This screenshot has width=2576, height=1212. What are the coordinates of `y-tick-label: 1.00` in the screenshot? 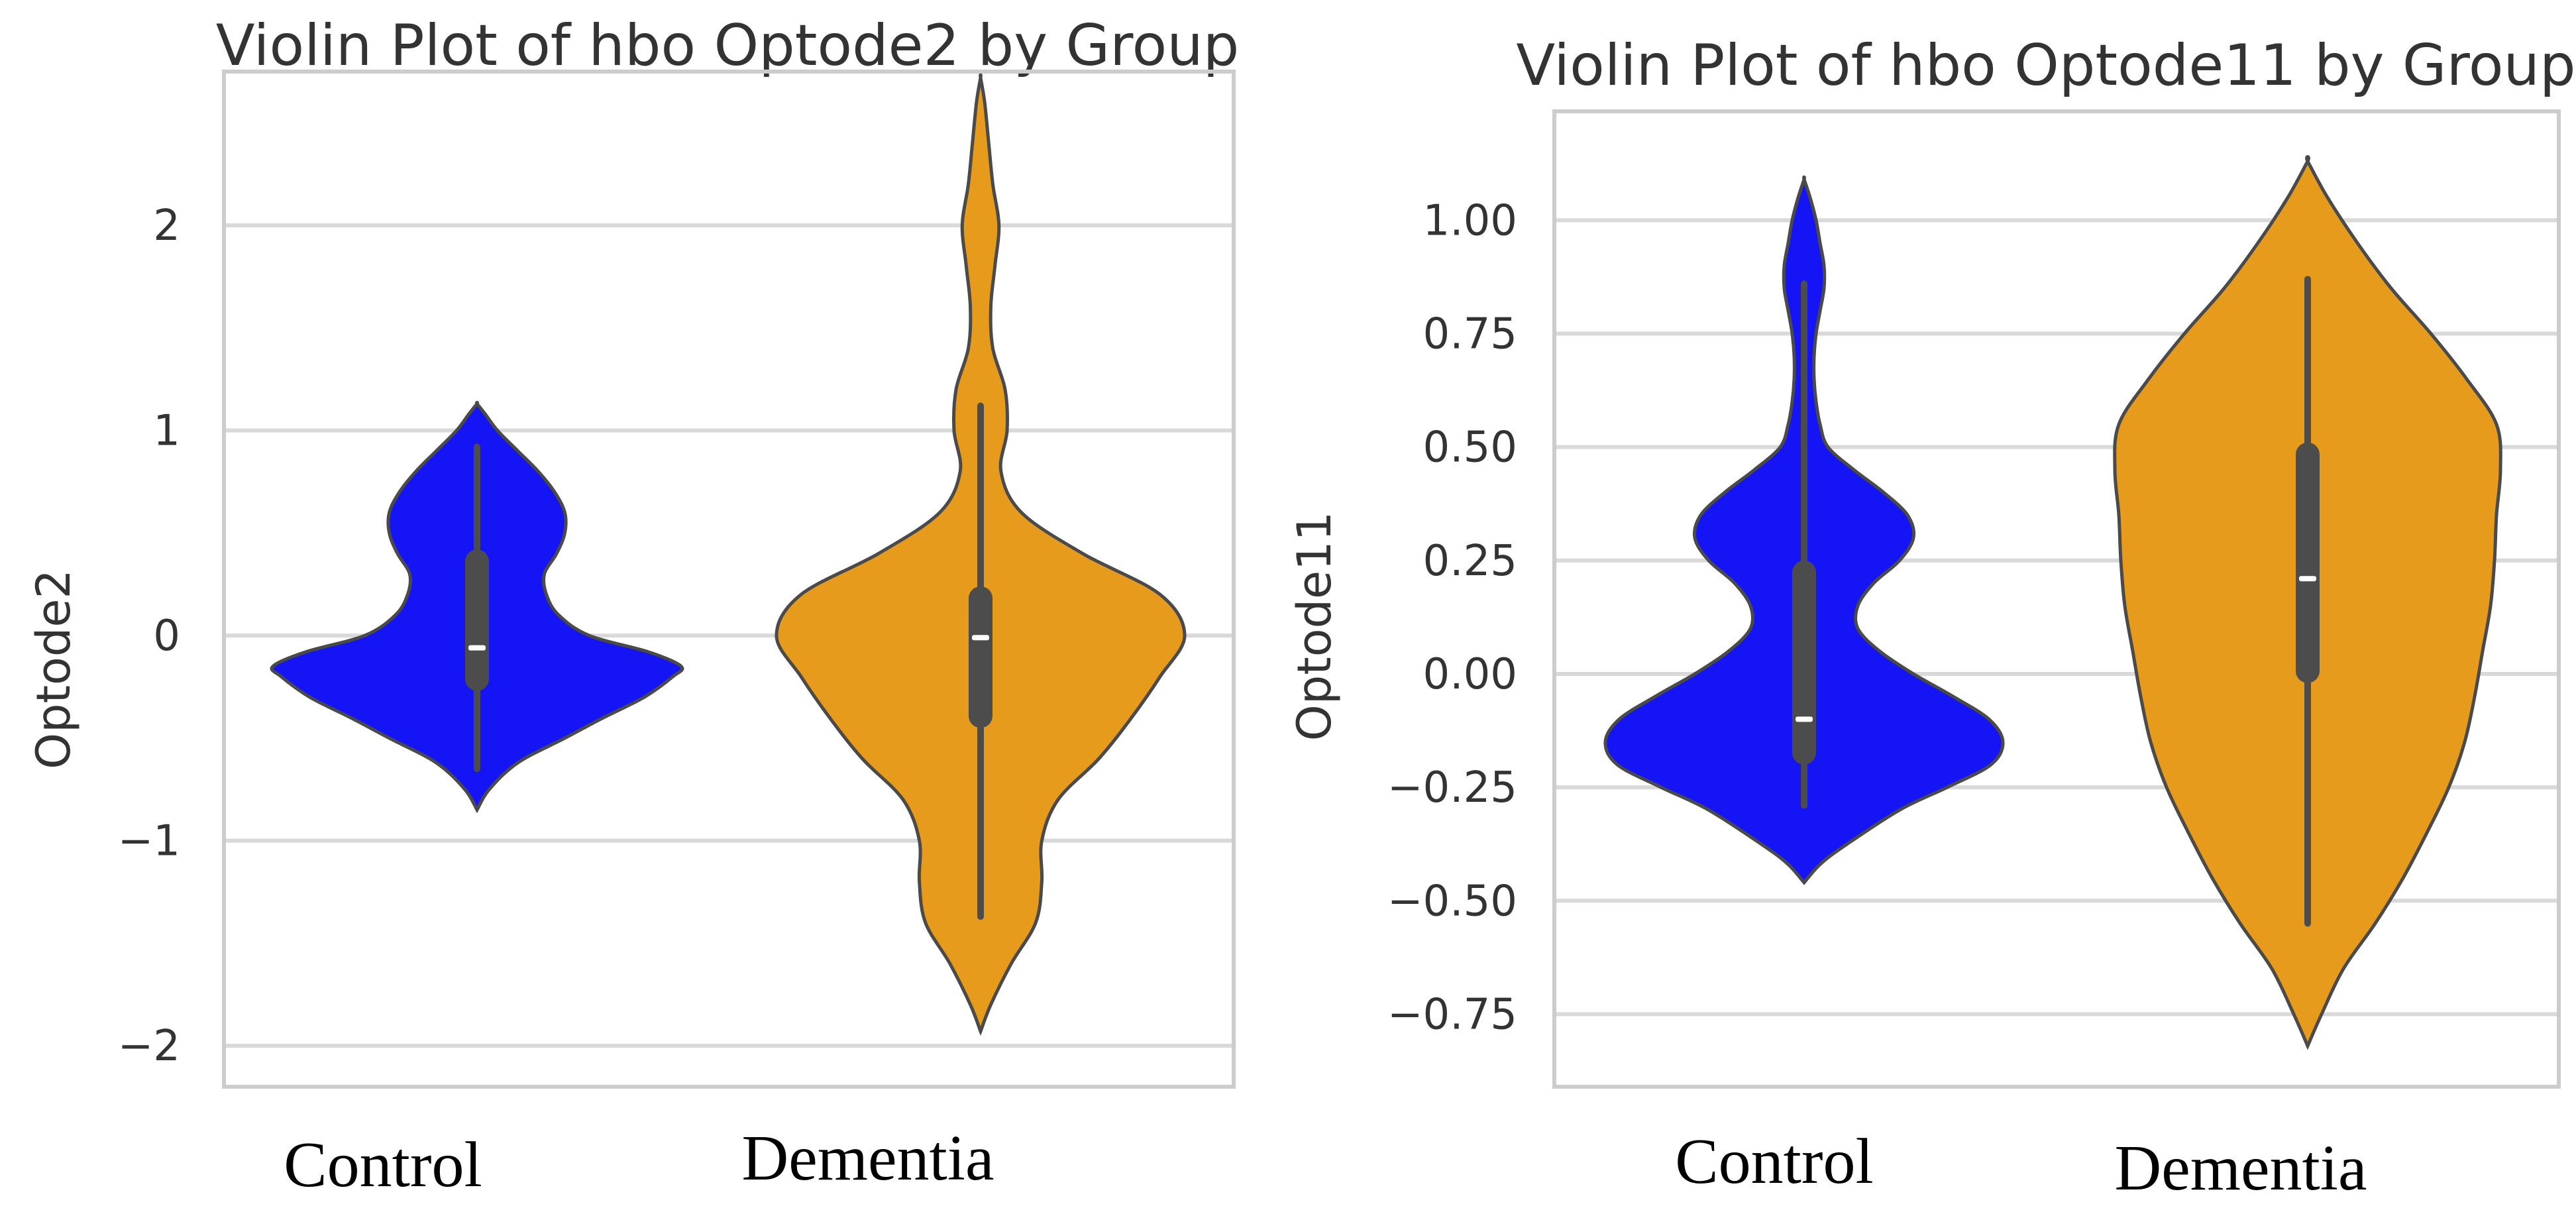 It's located at (1471, 220).